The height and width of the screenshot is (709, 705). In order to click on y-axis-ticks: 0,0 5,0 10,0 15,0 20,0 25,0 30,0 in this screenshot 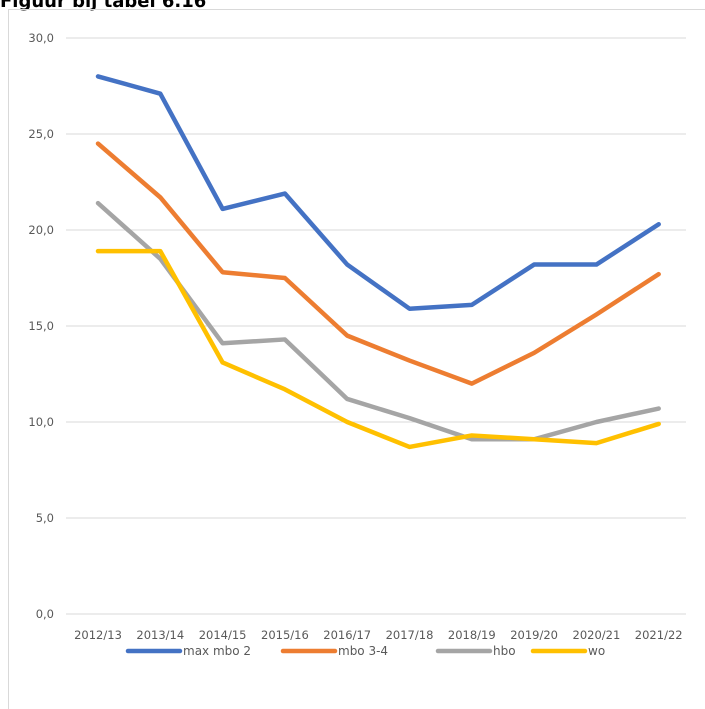, I will do `click(41, 326)`.